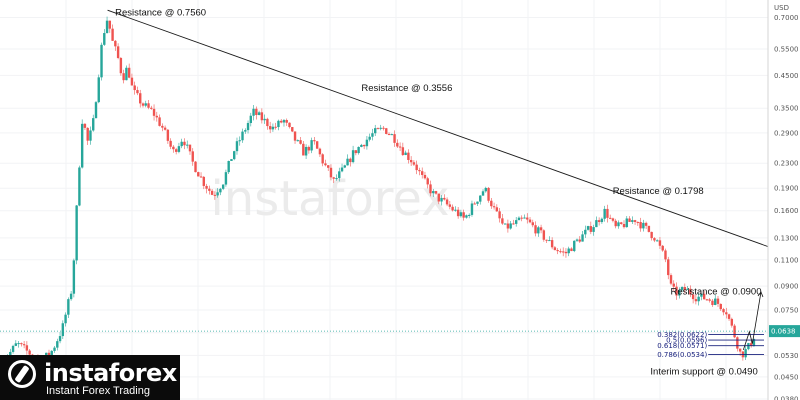  I want to click on axis-background, so click(784, 200).